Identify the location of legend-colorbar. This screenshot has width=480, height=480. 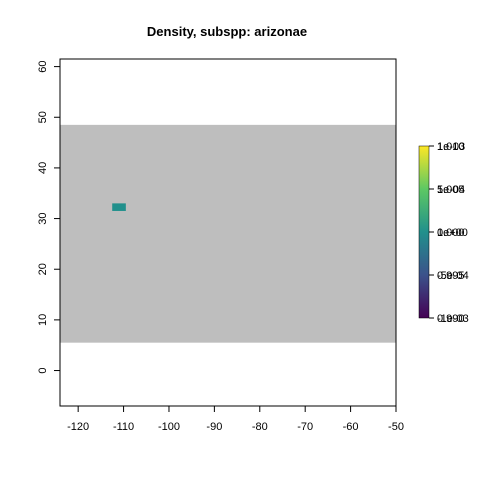
(424, 232).